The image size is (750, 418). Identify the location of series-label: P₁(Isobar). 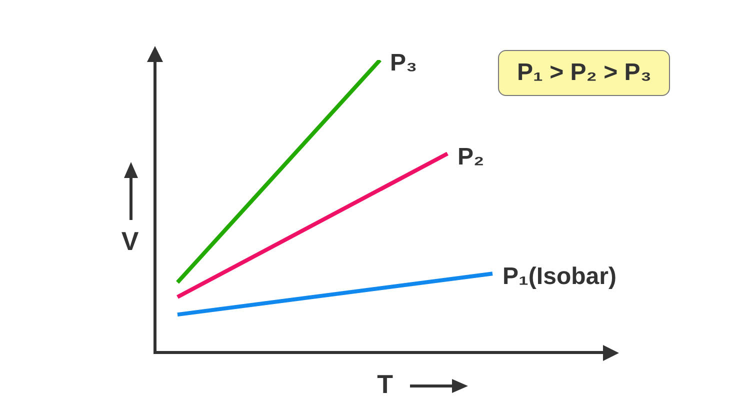
(559, 276).